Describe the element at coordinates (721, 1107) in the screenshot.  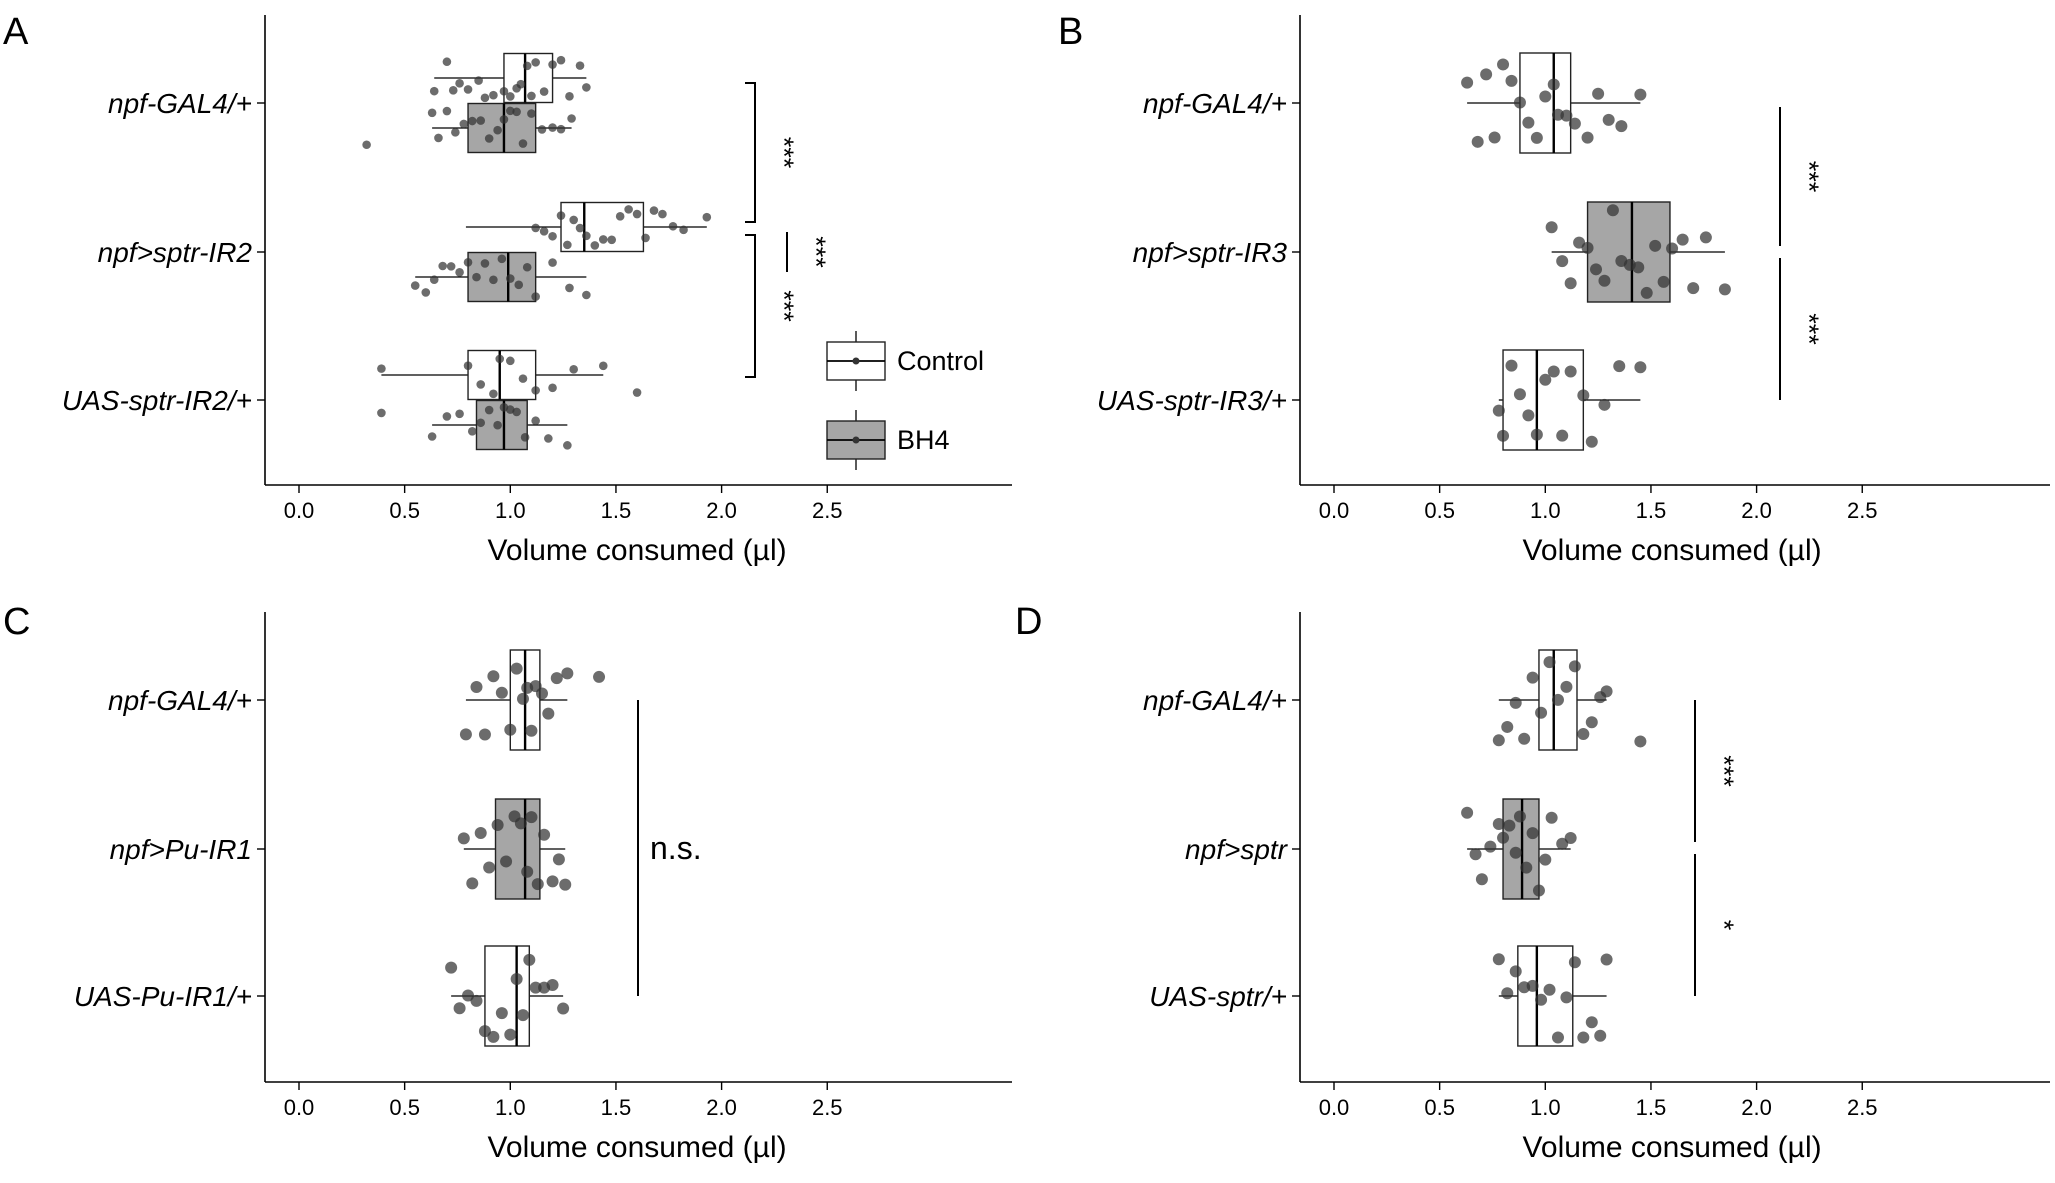
I see `x-tick-label: 2.0` at that location.